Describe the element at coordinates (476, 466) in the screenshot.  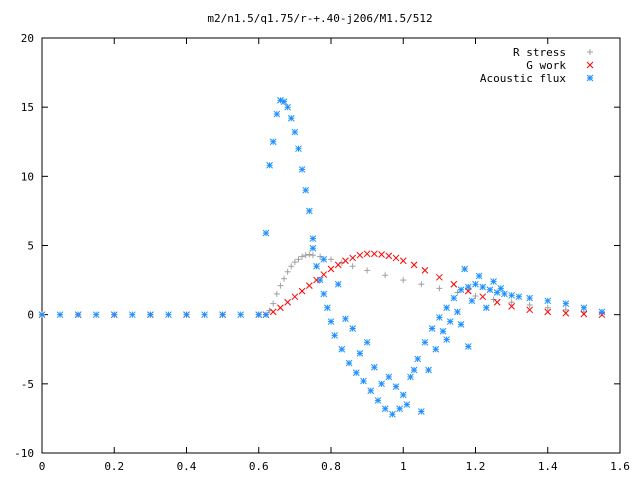
I see `x-tick-label: 1.2` at that location.